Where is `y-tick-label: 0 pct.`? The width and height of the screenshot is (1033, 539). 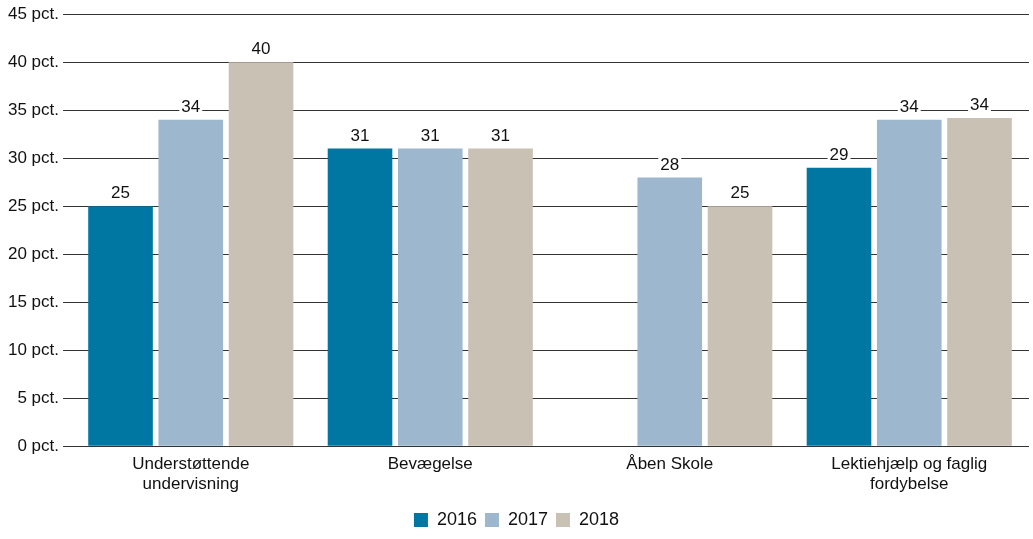
y-tick-label: 0 pct. is located at coordinates (38, 445).